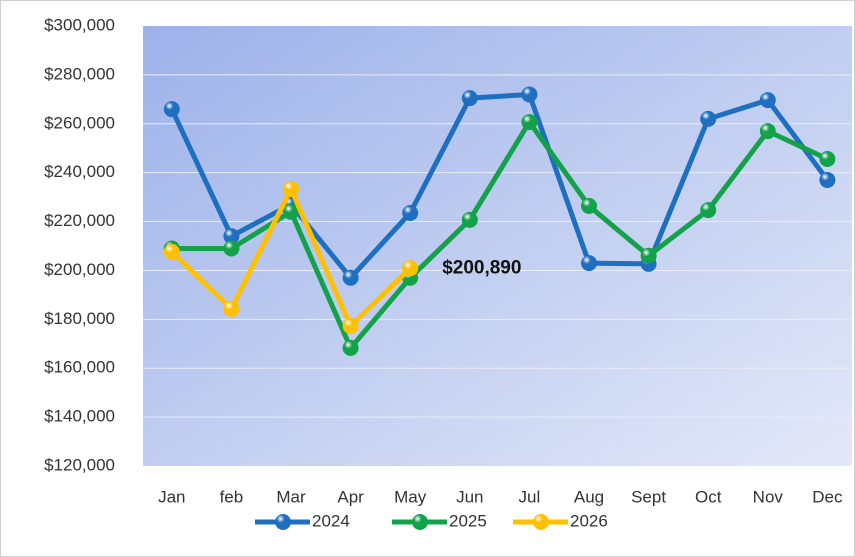  I want to click on data-label: $200,890, so click(481, 267).